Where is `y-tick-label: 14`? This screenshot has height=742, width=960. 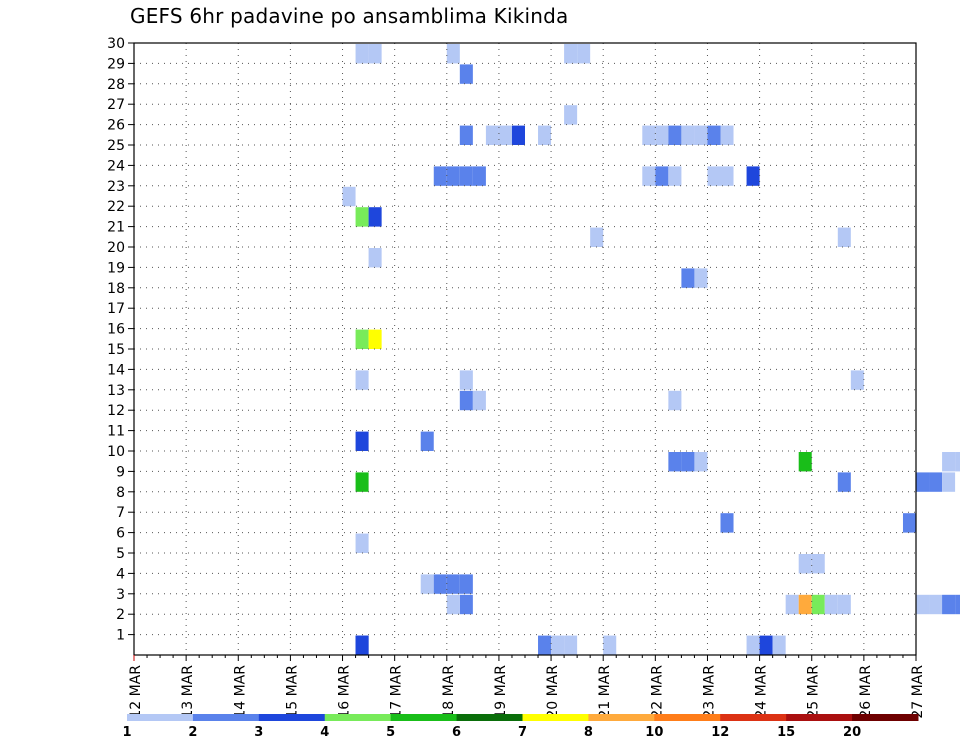
y-tick-label: 14 is located at coordinates (116, 370).